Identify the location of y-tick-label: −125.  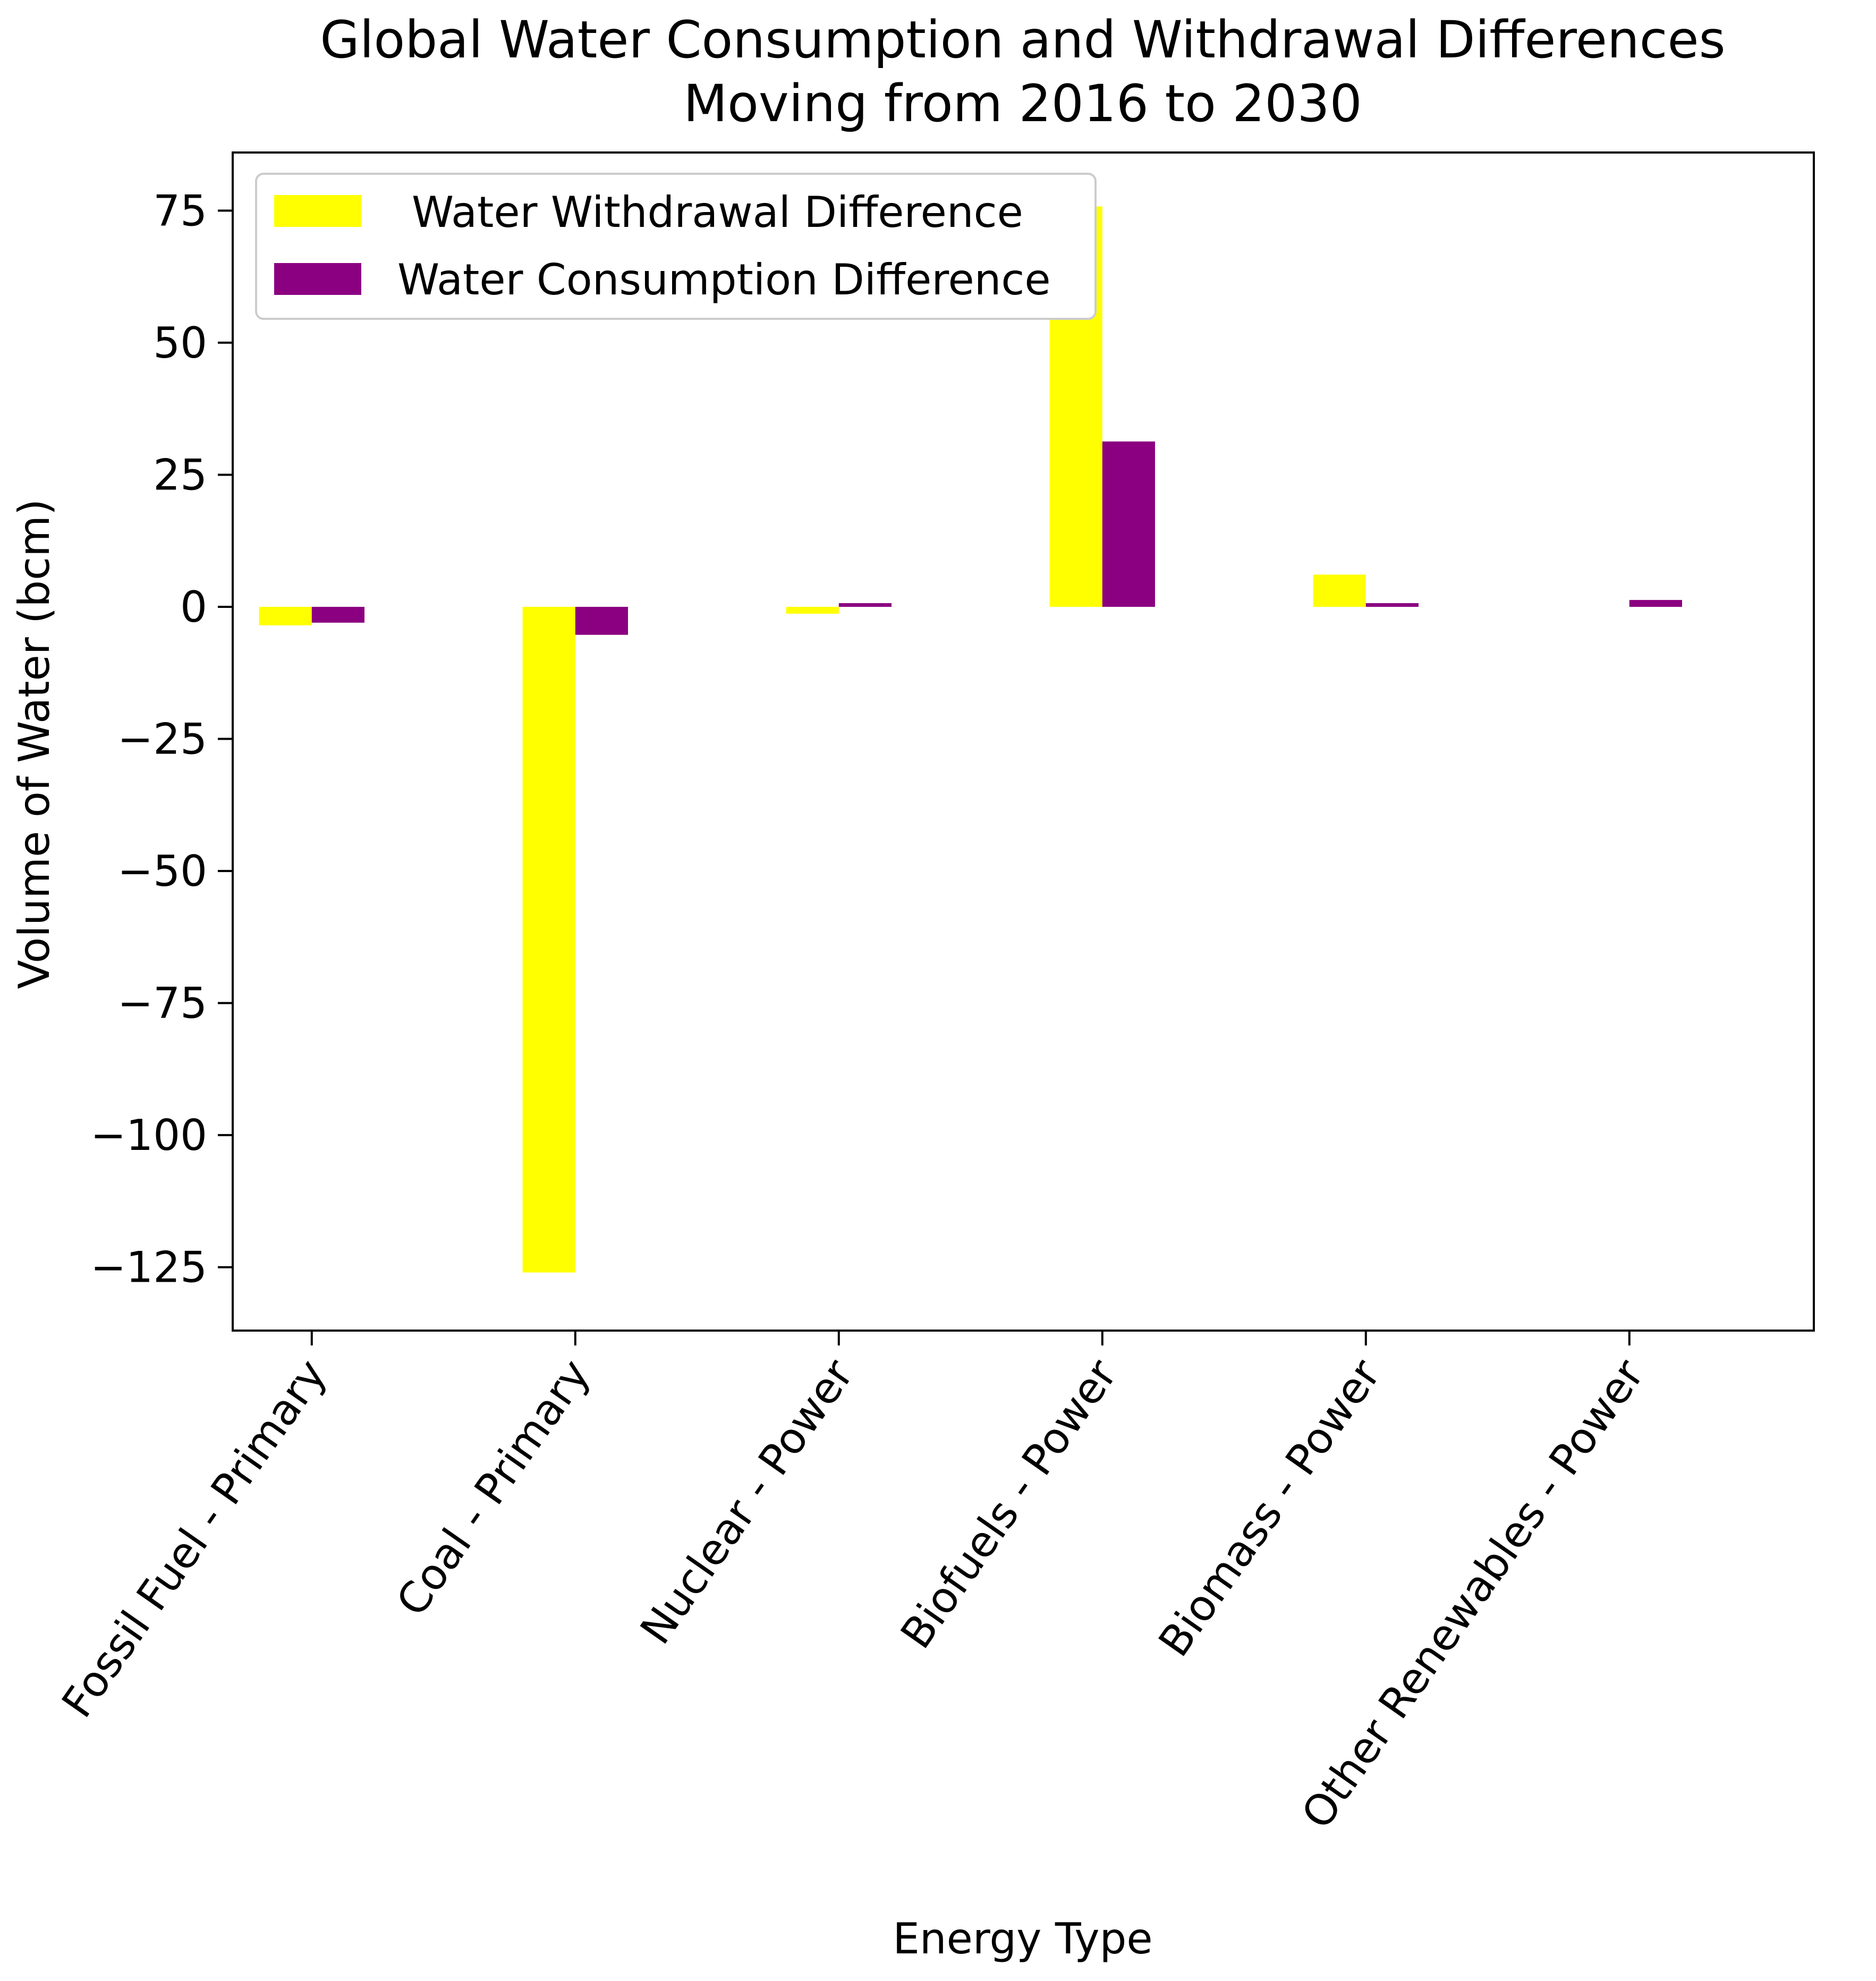
(148, 1267).